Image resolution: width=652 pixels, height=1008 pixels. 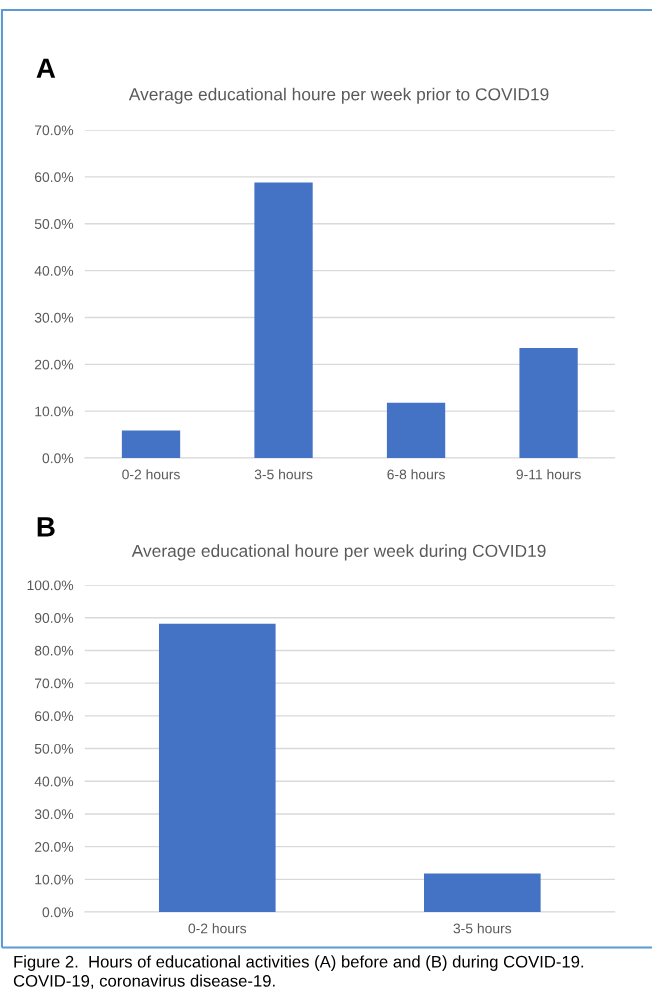 What do you see at coordinates (54, 618) in the screenshot?
I see `y-tick-label: 90.0%` at bounding box center [54, 618].